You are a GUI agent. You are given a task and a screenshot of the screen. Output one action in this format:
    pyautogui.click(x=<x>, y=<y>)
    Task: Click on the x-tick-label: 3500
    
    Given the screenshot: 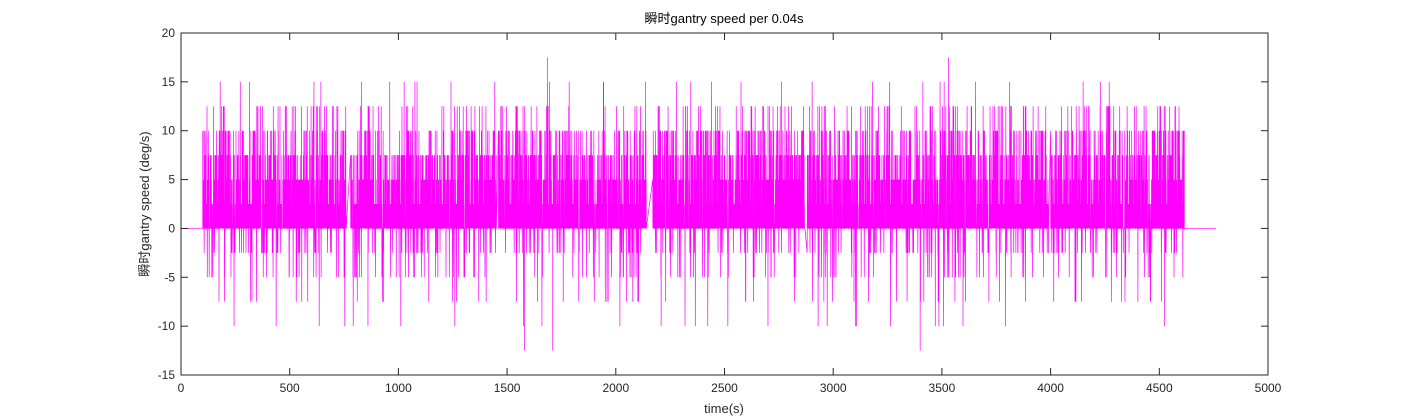 What is the action you would take?
    pyautogui.click(x=942, y=388)
    